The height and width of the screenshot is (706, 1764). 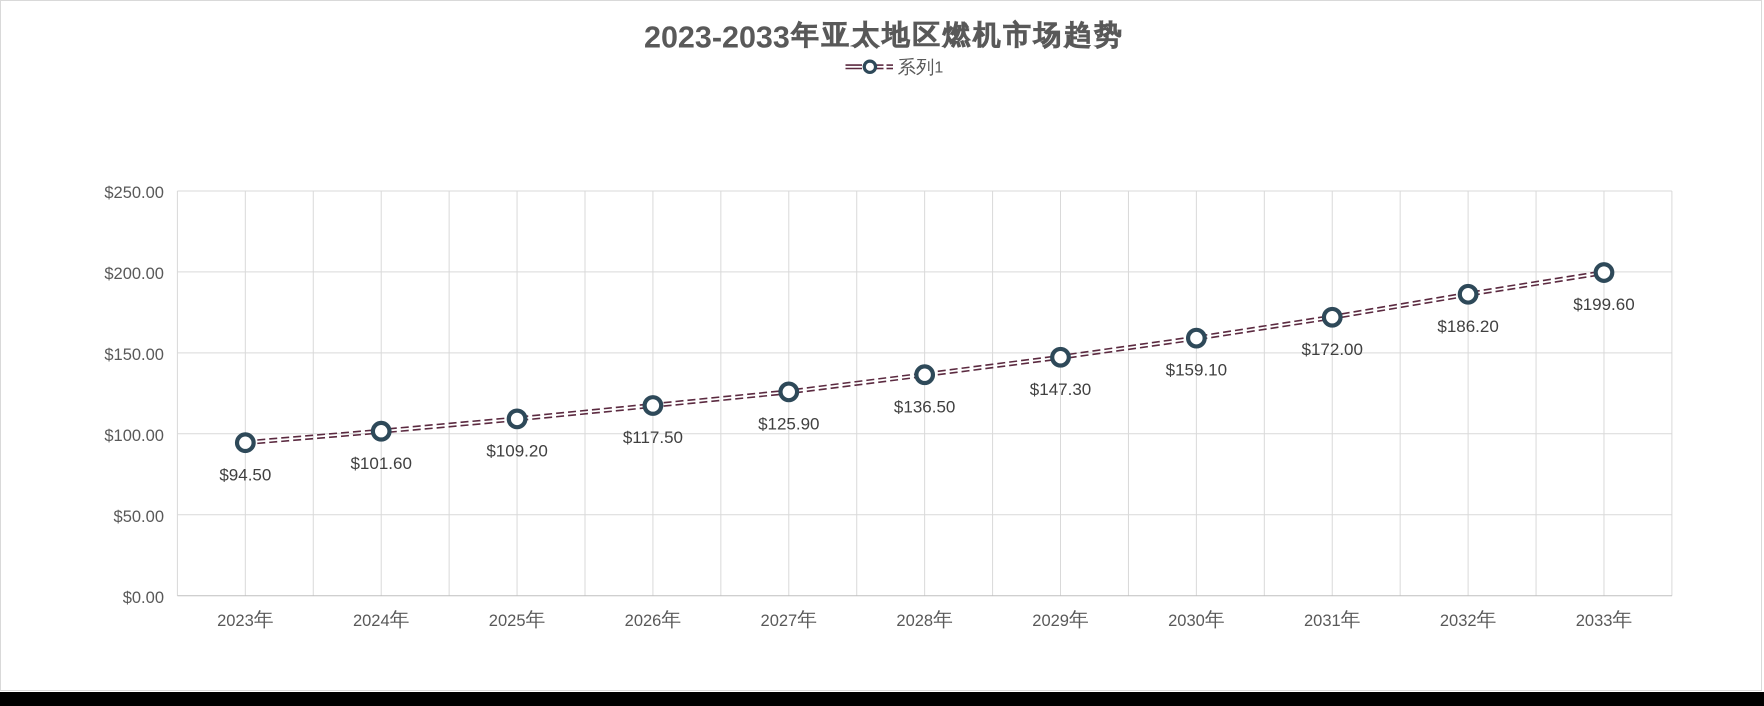 I want to click on svg-text: $199.60, so click(x=1603, y=304).